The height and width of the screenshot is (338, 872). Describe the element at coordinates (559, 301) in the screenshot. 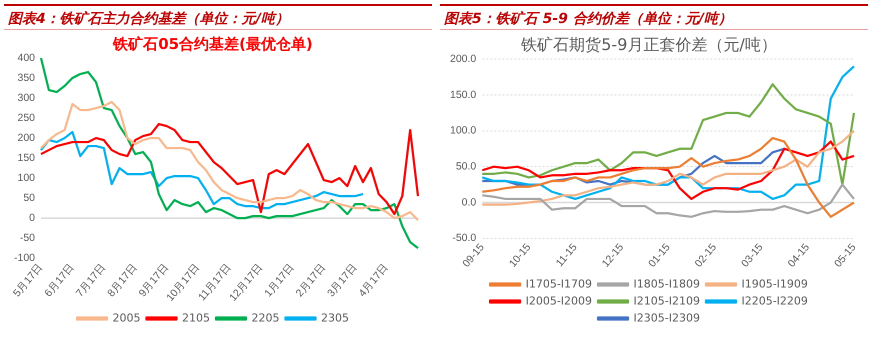

I see `legend-label: I2005-I2009` at that location.